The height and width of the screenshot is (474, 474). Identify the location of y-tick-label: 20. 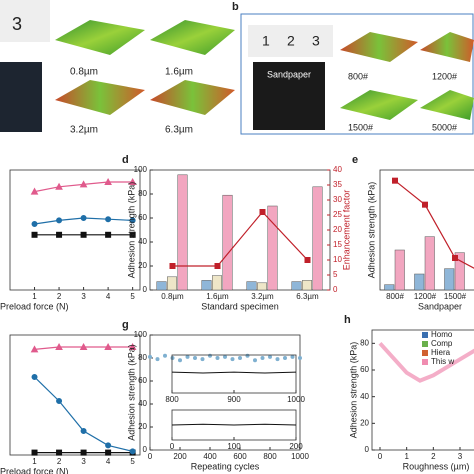
(364, 422).